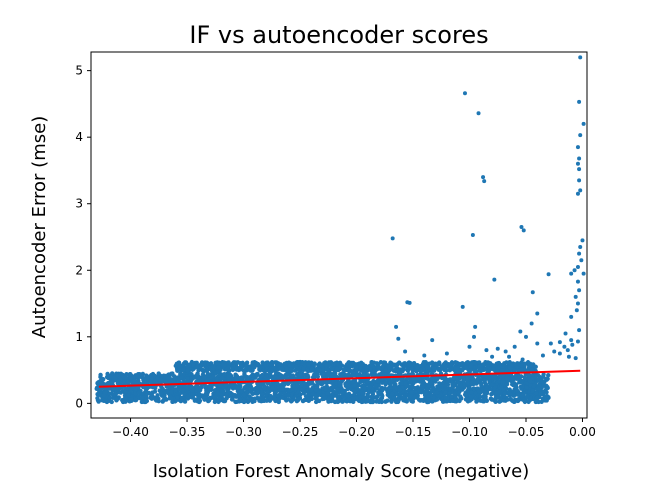 The width and height of the screenshot is (661, 501). Describe the element at coordinates (243, 432) in the screenshot. I see `x-tick-label: −0.30` at that location.